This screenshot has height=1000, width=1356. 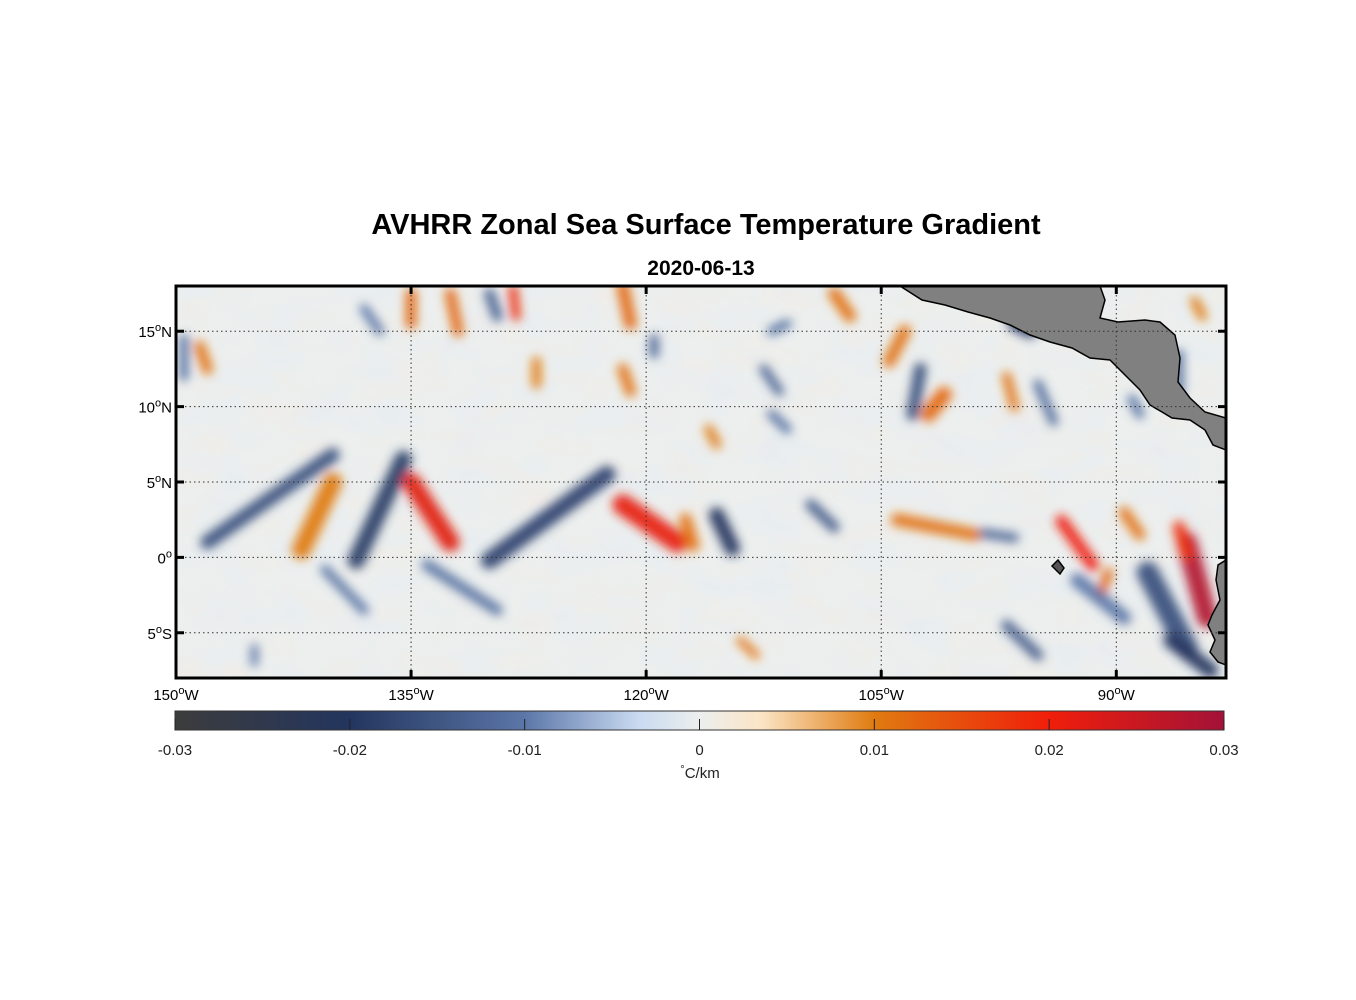 What do you see at coordinates (682, 770) in the screenshot?
I see `colorbar-unit-degree: °` at bounding box center [682, 770].